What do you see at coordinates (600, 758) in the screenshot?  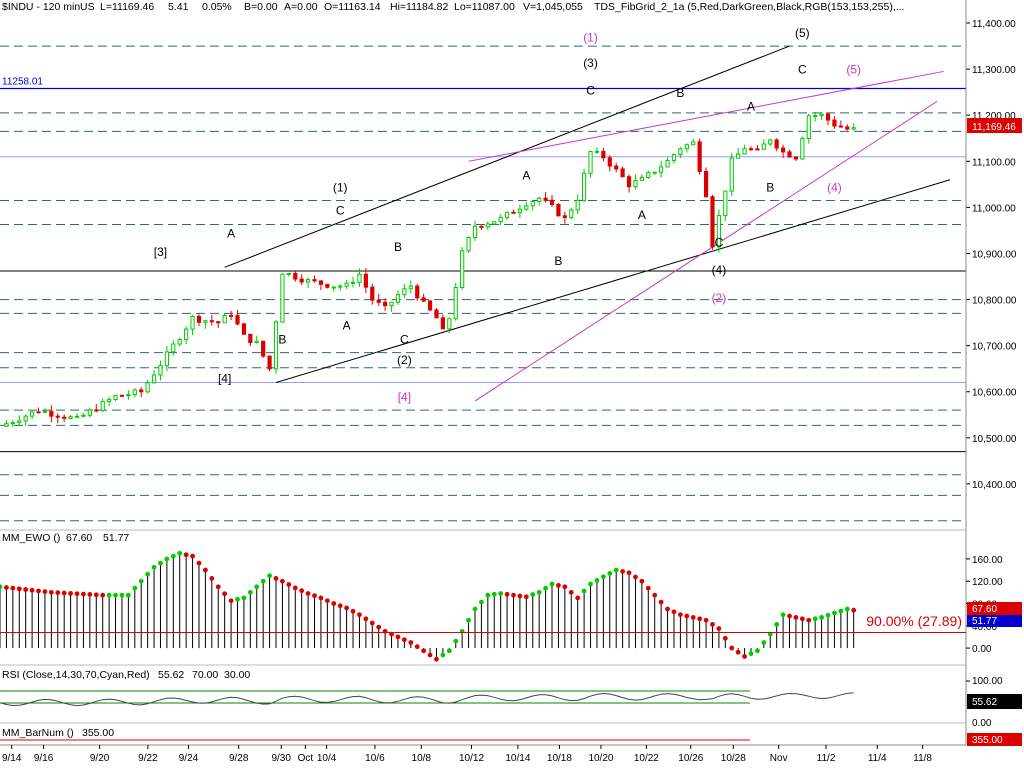 I see `time-tick-label: 10/20` at bounding box center [600, 758].